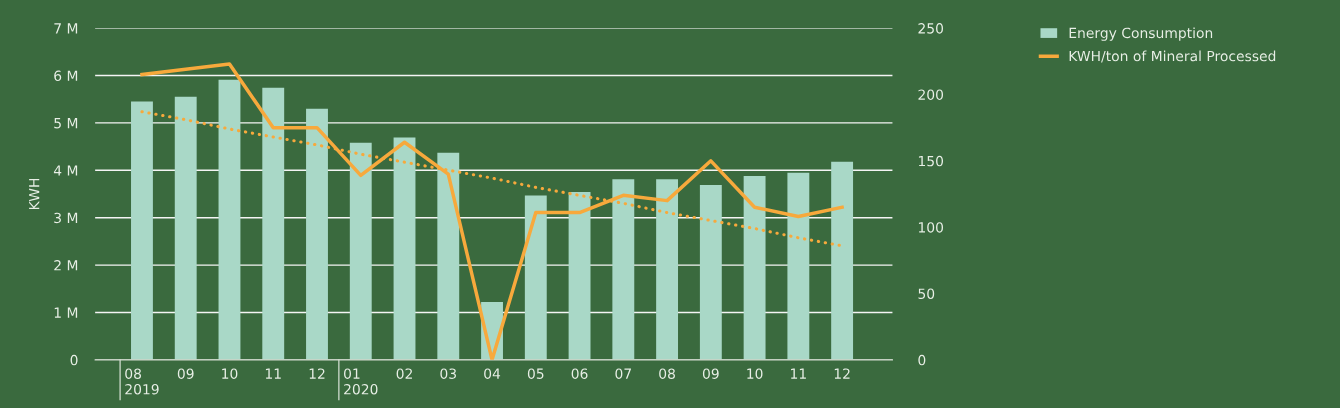  I want to click on y-tick-label: 2 M, so click(66, 265).